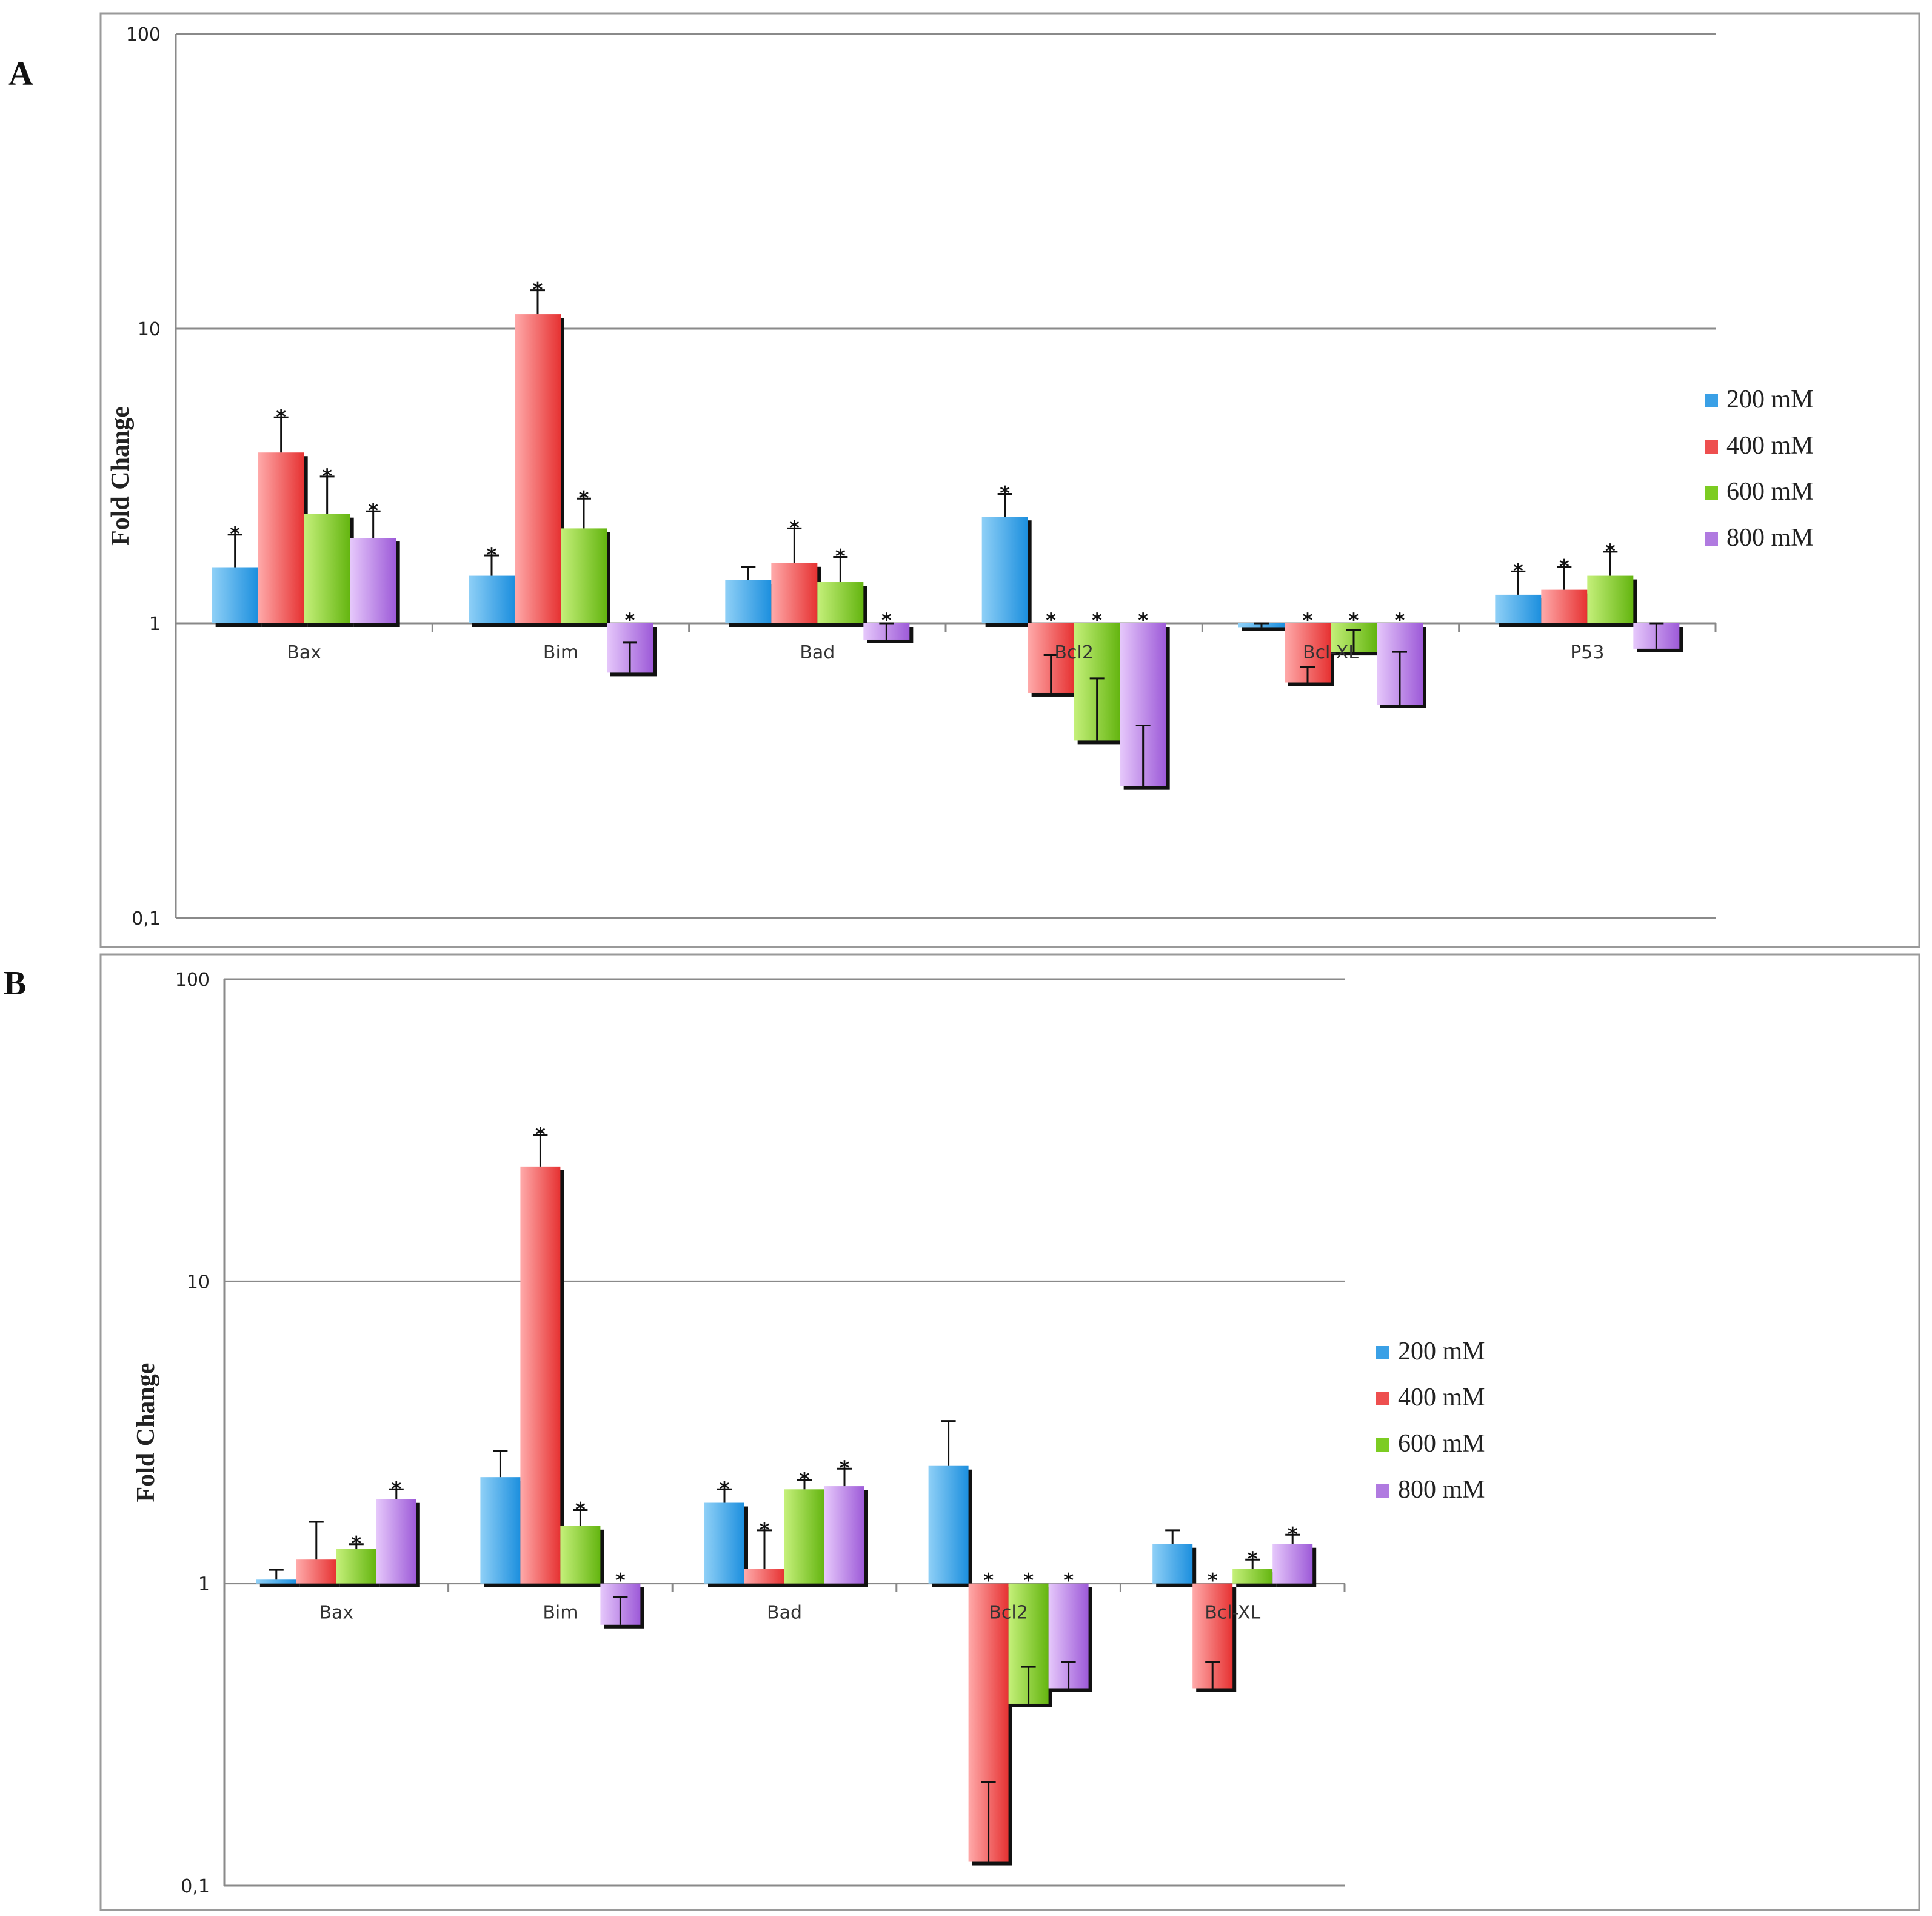  I want to click on y-tick-label: 0,1, so click(195, 1886).